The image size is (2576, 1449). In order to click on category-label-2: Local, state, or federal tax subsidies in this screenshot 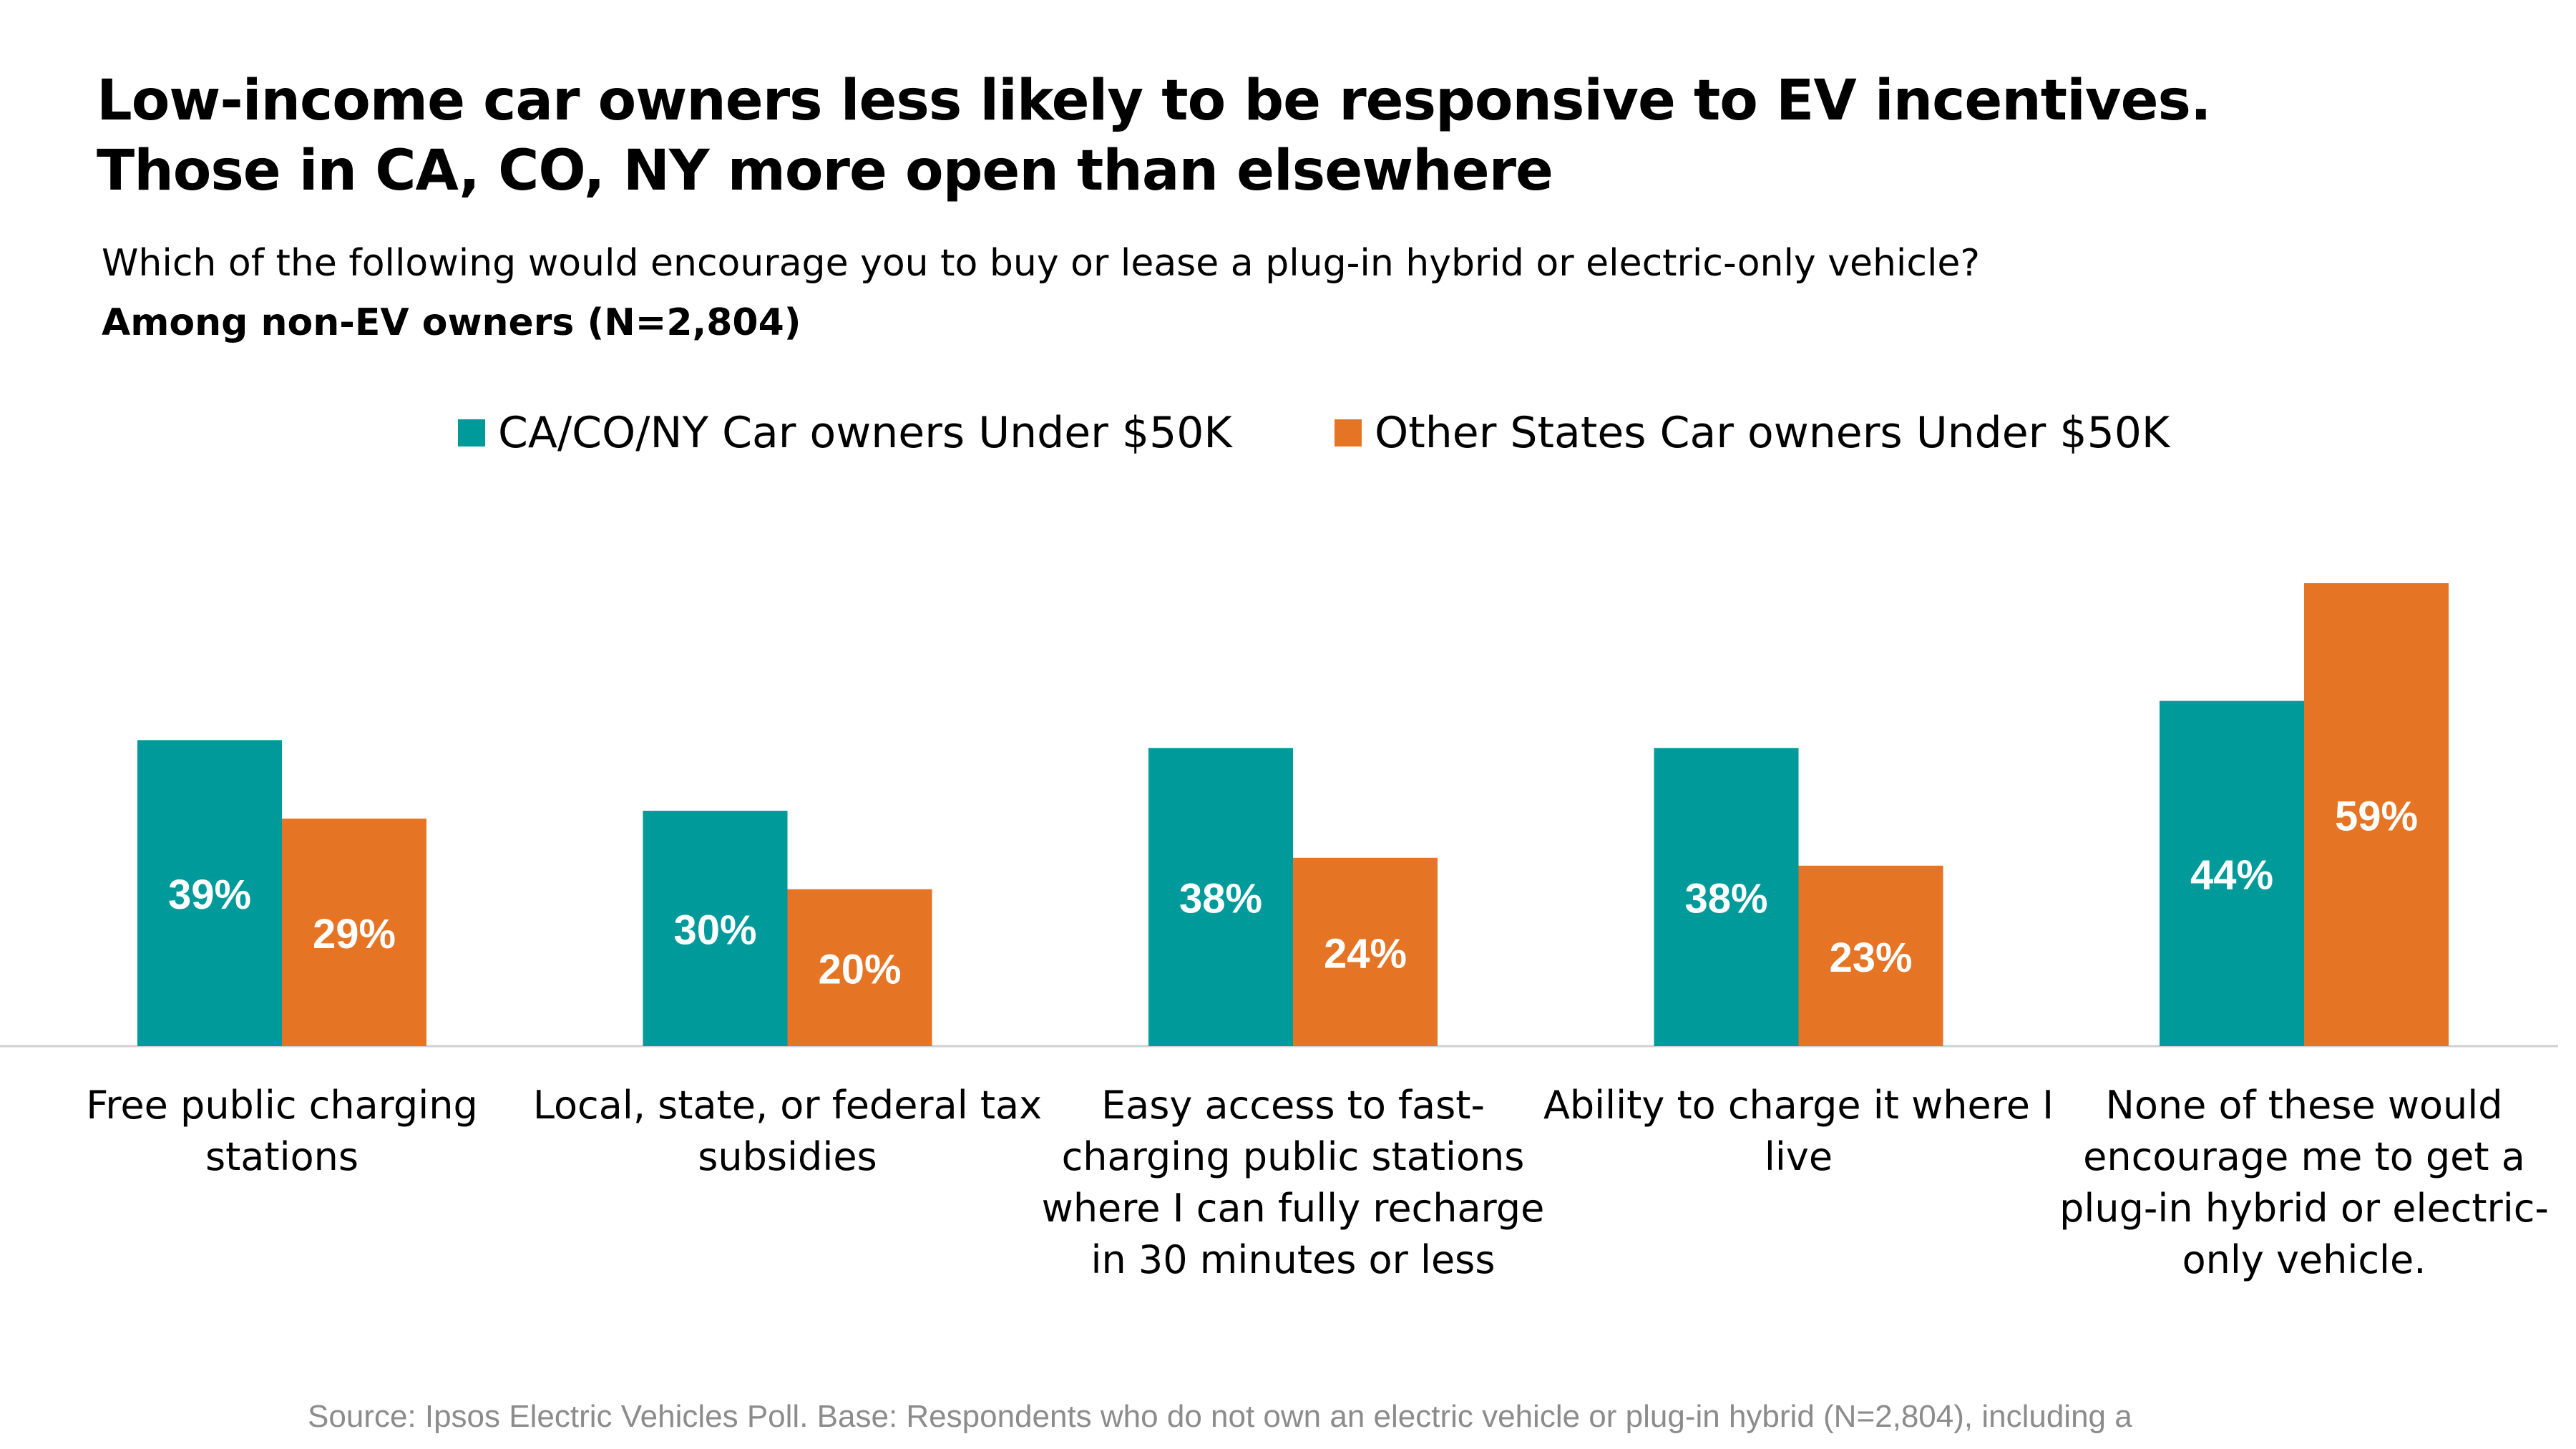, I will do `click(788, 1131)`.